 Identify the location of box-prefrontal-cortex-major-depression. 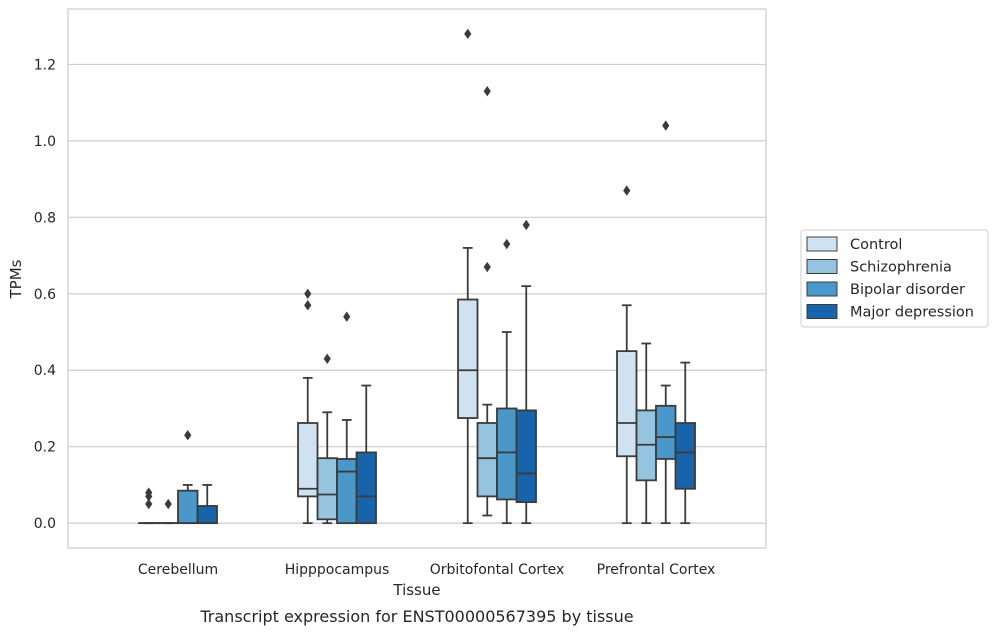
(685, 443).